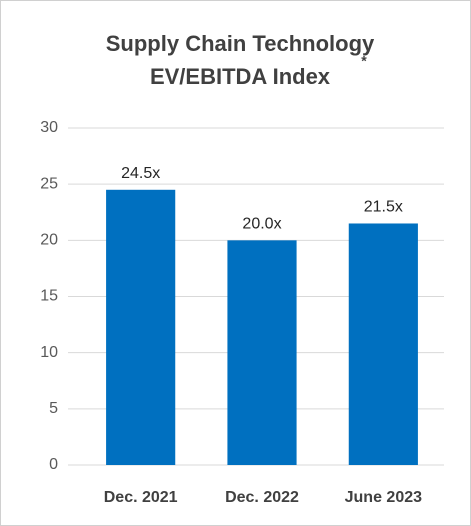 Image resolution: width=471 pixels, height=526 pixels. What do you see at coordinates (49, 352) in the screenshot?
I see `y-tick-label: 10` at bounding box center [49, 352].